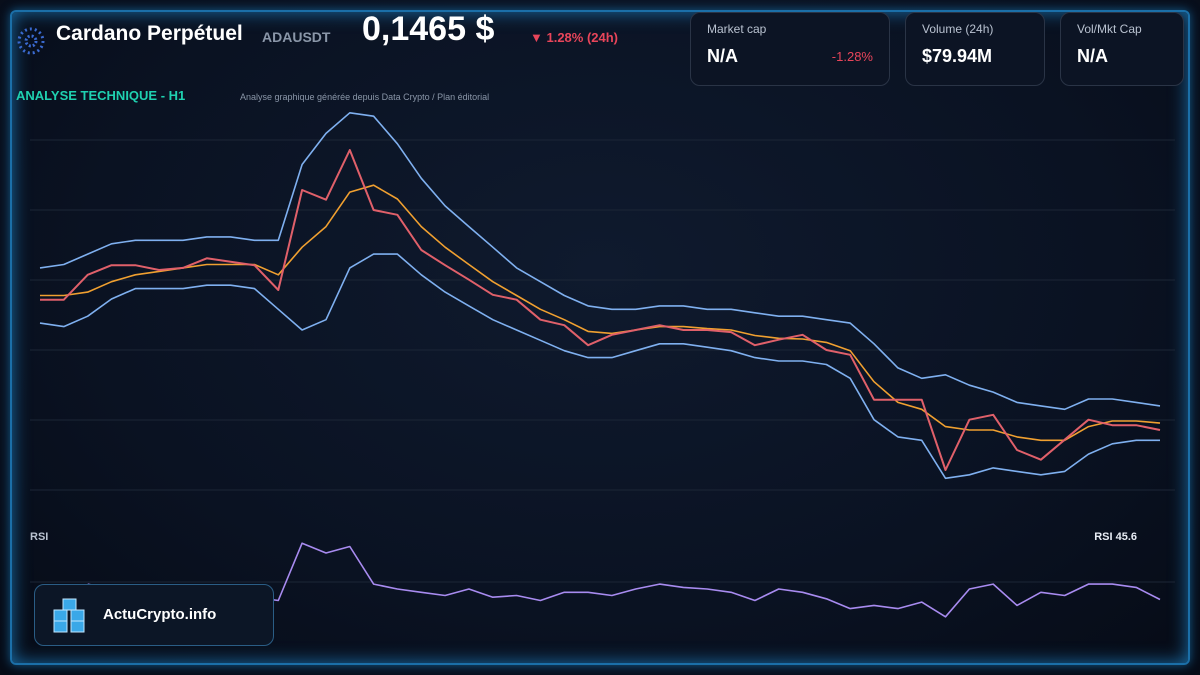 This screenshot has height=675, width=1200. Describe the element at coordinates (737, 29) in the screenshot. I see `stat-label: Market cap` at that location.